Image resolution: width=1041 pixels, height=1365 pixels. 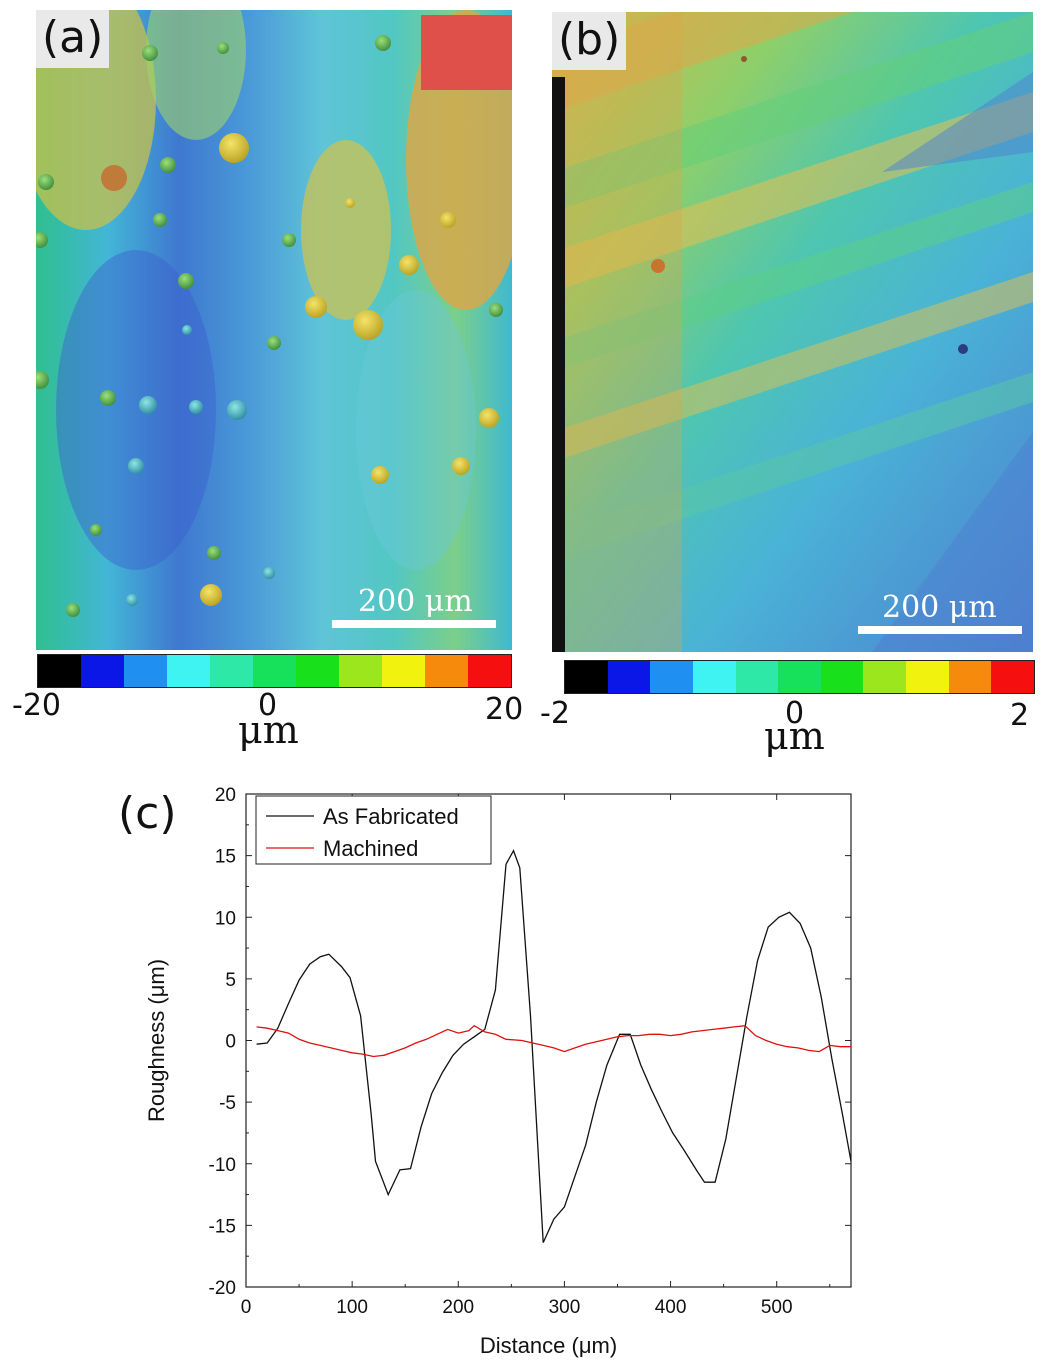 I want to click on panel-a-scalebar-label: 200 μm, so click(x=415, y=601).